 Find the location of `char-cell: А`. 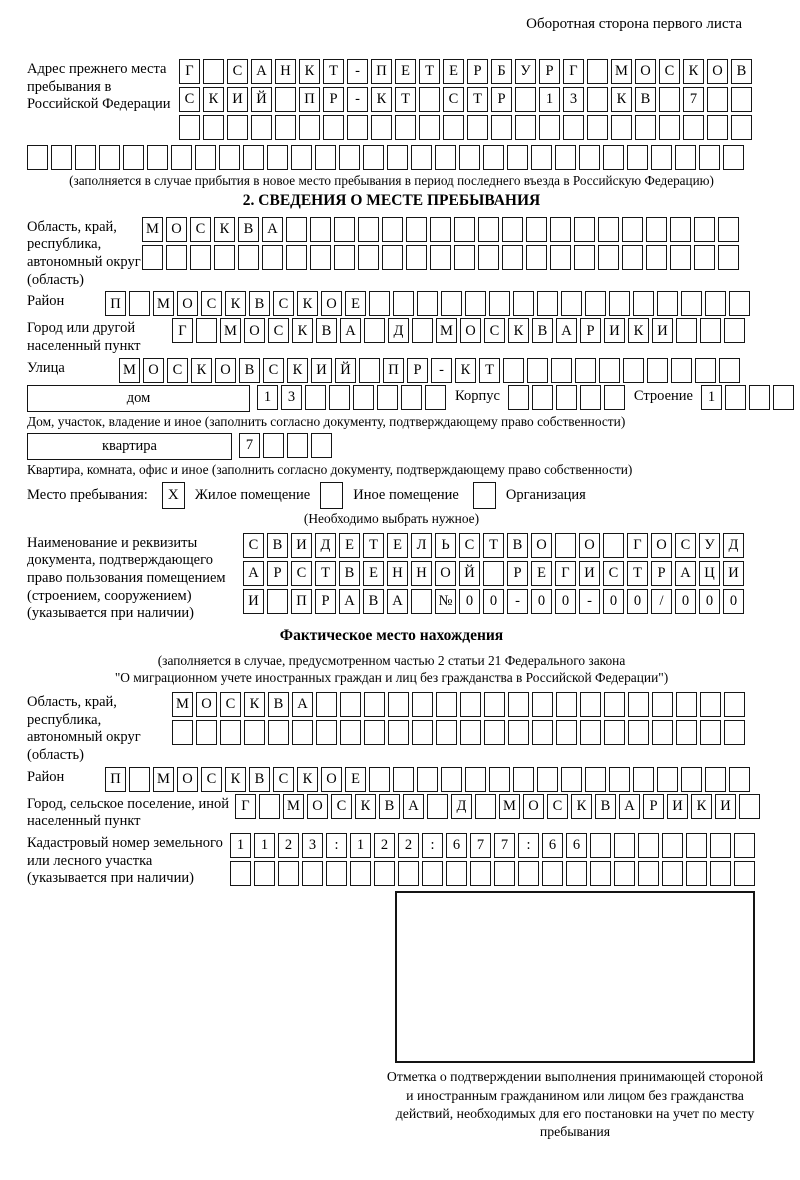

char-cell: А is located at coordinates (261, 71).